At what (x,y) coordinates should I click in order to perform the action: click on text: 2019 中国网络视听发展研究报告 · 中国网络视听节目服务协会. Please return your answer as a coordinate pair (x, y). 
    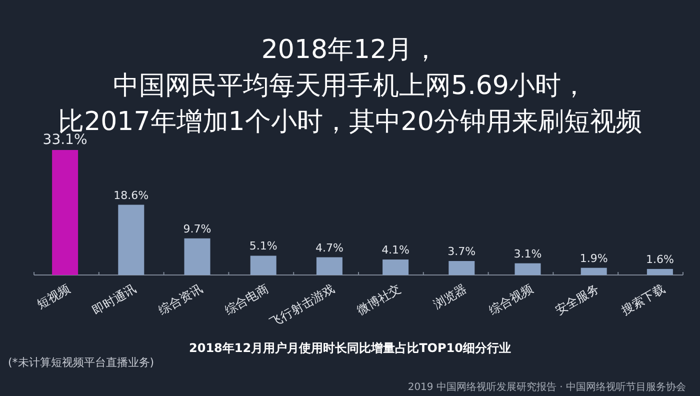
    Looking at the image, I should click on (547, 387).